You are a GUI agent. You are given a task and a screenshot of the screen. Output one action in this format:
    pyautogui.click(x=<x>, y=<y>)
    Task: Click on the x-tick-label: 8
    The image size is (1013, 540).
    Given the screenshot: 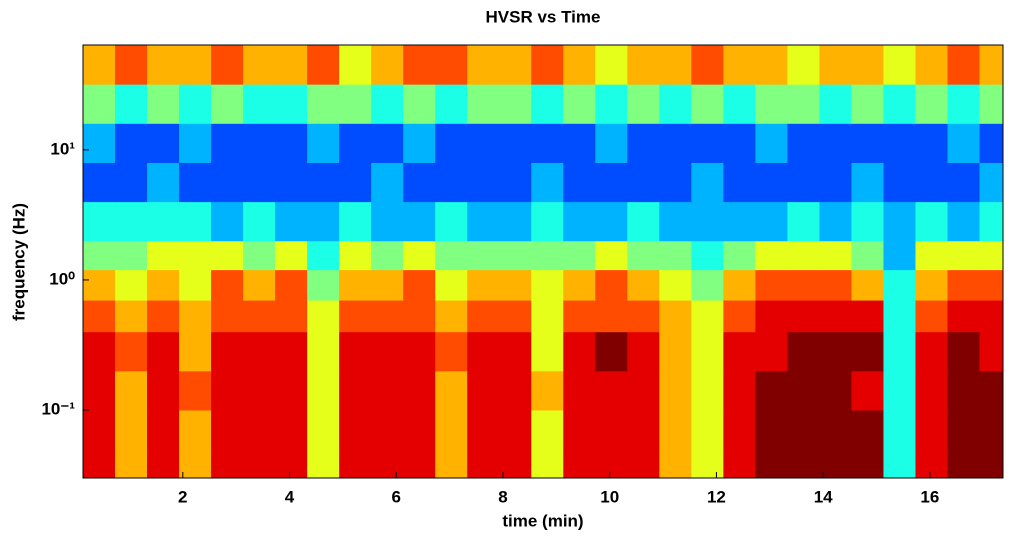 What is the action you would take?
    pyautogui.click(x=502, y=496)
    